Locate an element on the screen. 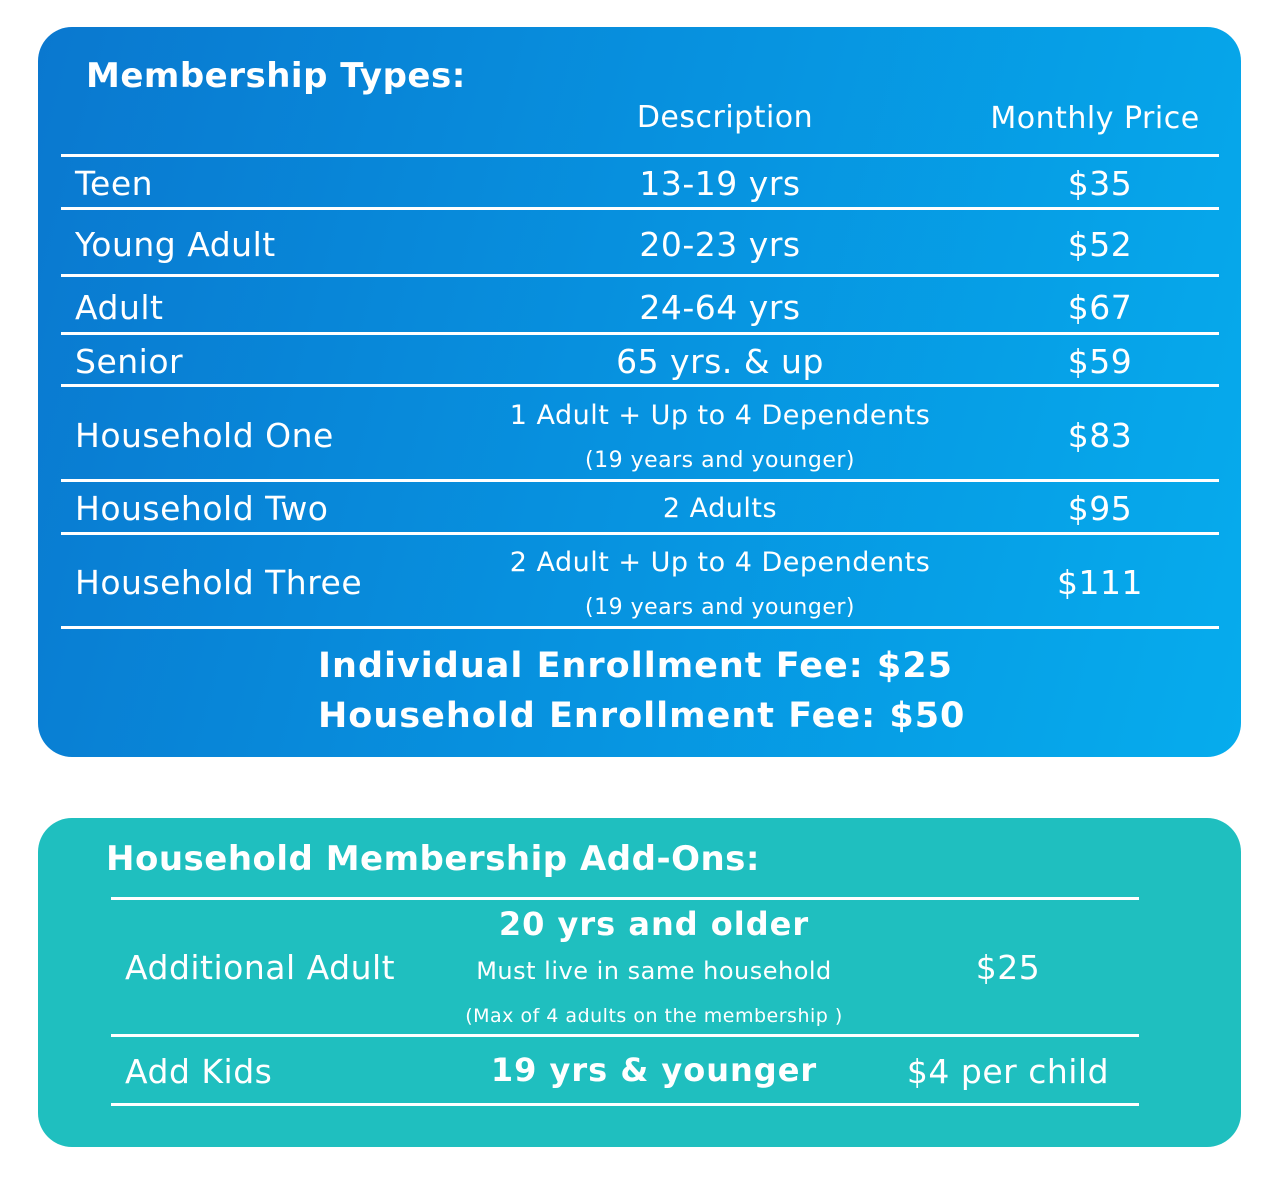  addon-name: Additional Adult is located at coordinates (260, 967).